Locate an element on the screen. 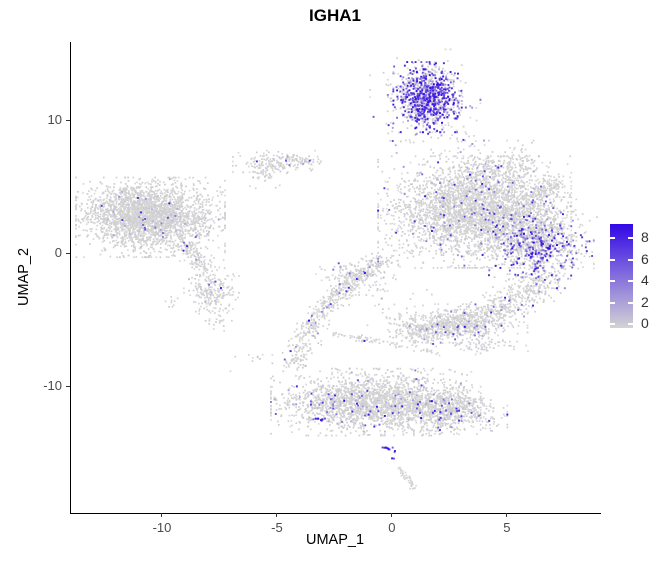 Image resolution: width=672 pixels, height=576 pixels. x-axis-line is located at coordinates (335, 513).